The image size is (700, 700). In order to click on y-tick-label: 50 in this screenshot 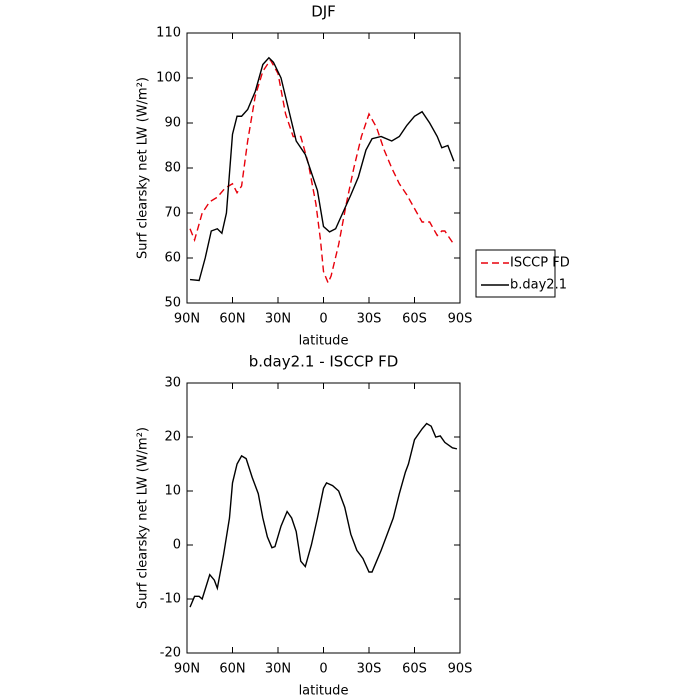, I will do `click(172, 303)`.